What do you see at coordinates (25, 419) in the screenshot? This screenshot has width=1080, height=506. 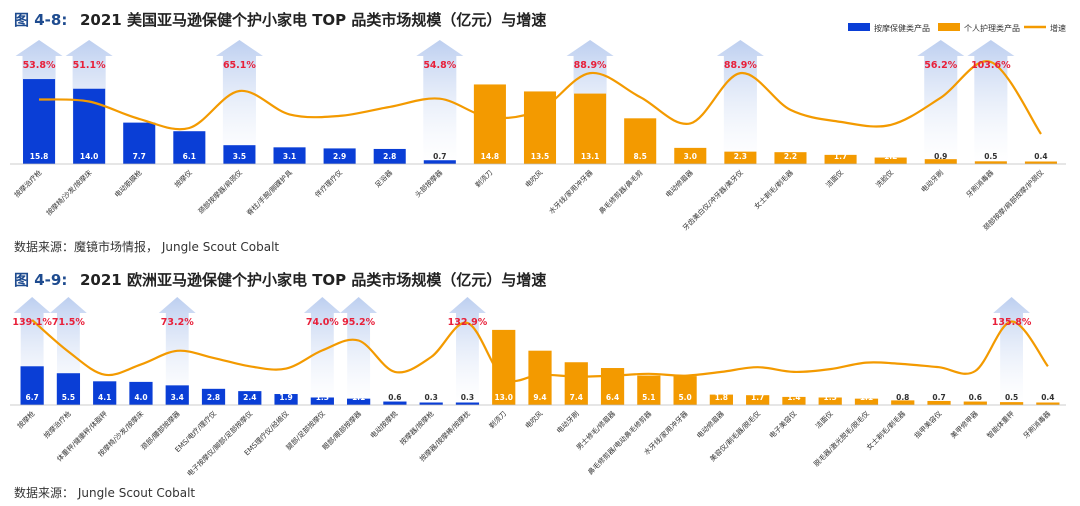 I see `category-label: 按摩枪` at bounding box center [25, 419].